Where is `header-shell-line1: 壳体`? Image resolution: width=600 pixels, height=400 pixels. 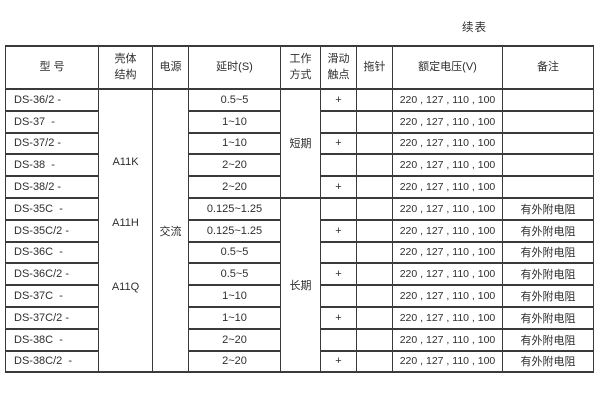 header-shell-line1: 壳体 is located at coordinates (125, 58).